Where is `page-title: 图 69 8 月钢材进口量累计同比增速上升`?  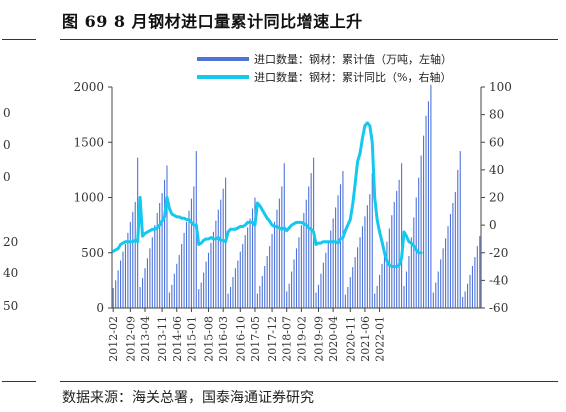 page-title: 图 69 8 月钢材进口量累计同比增速上升 is located at coordinates (212, 21).